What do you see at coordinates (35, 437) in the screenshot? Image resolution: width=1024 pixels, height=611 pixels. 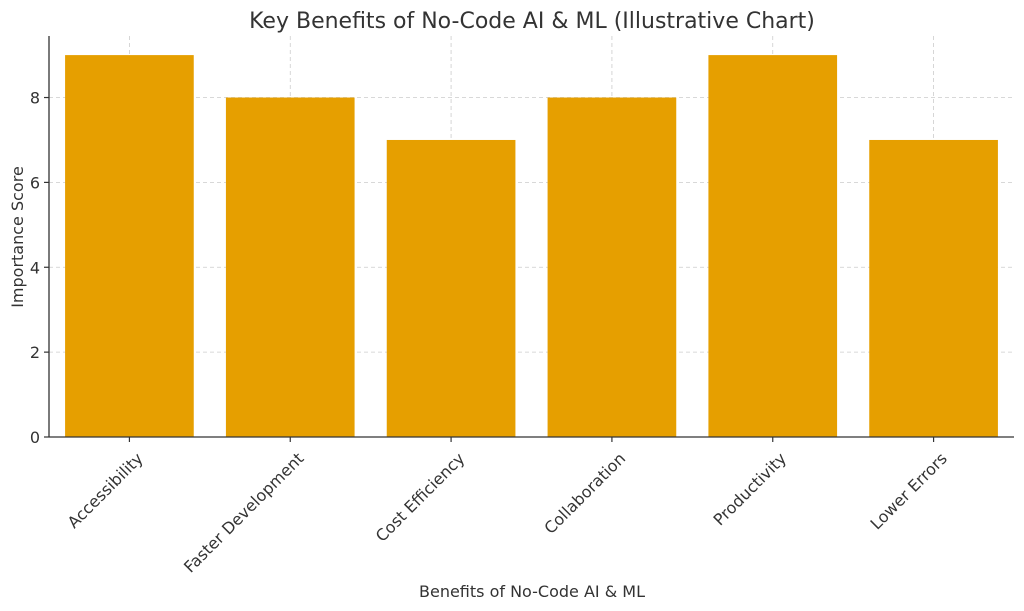 I see `y-tick-label-0: 0` at bounding box center [35, 437].